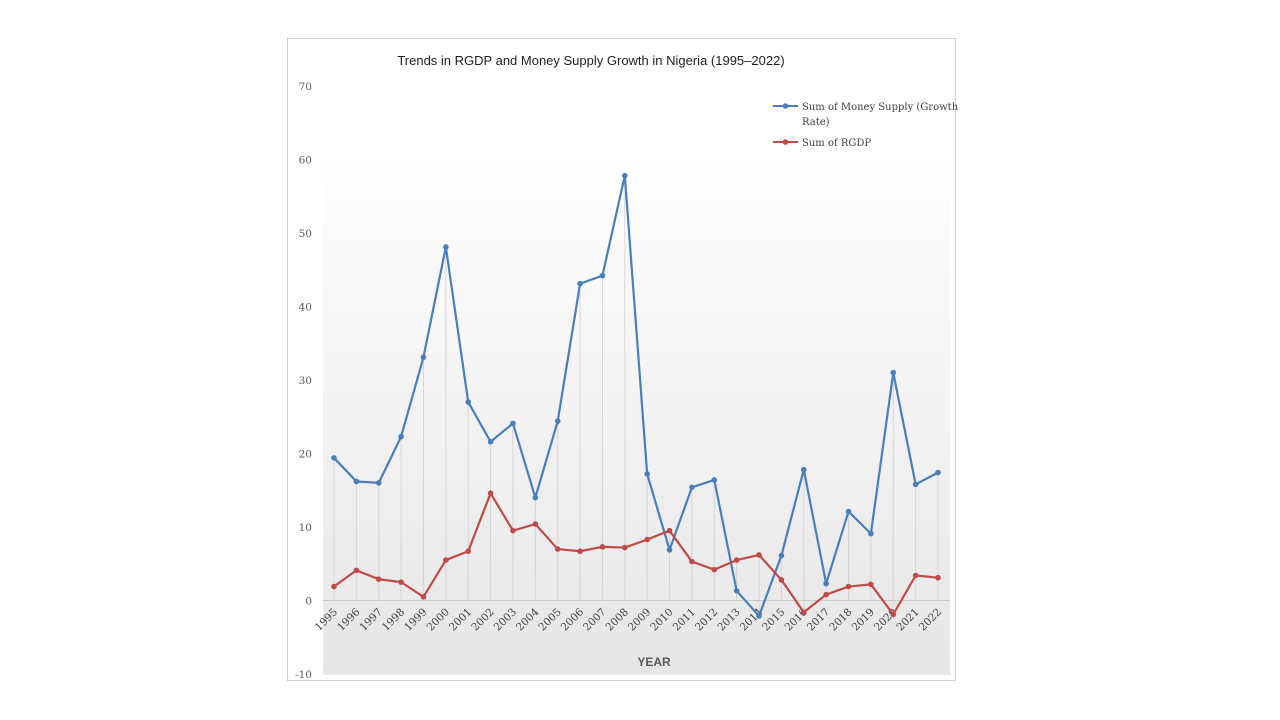  What do you see at coordinates (308, 602) in the screenshot?
I see `y-tick-label: 0` at bounding box center [308, 602].